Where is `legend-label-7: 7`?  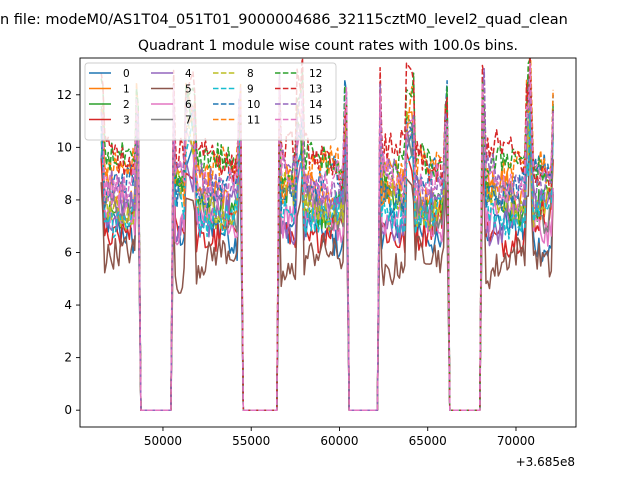 legend-label-7: 7 is located at coordinates (188, 121).